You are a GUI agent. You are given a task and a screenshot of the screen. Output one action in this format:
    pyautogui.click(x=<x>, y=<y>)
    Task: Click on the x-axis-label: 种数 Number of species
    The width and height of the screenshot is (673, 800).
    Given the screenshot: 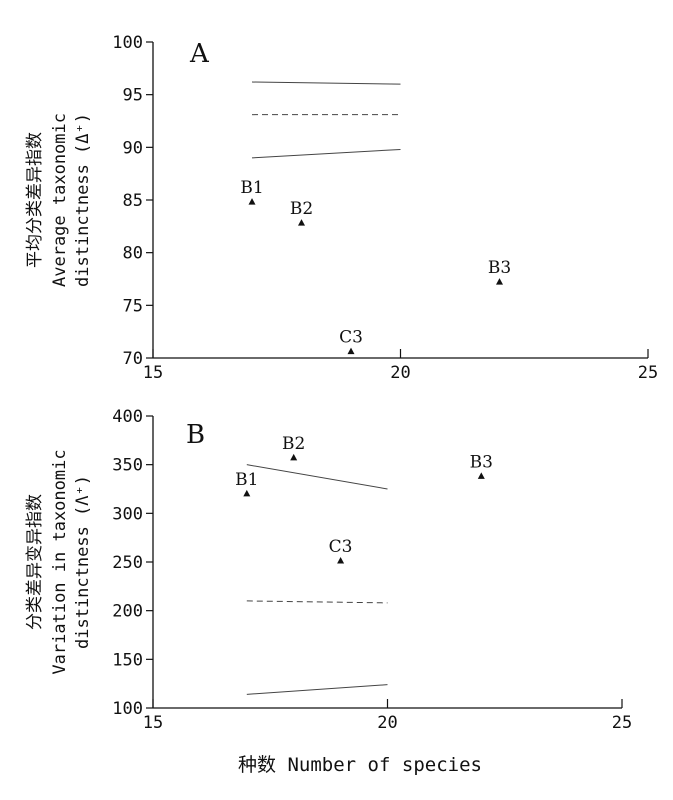 What is the action you would take?
    pyautogui.click(x=360, y=765)
    